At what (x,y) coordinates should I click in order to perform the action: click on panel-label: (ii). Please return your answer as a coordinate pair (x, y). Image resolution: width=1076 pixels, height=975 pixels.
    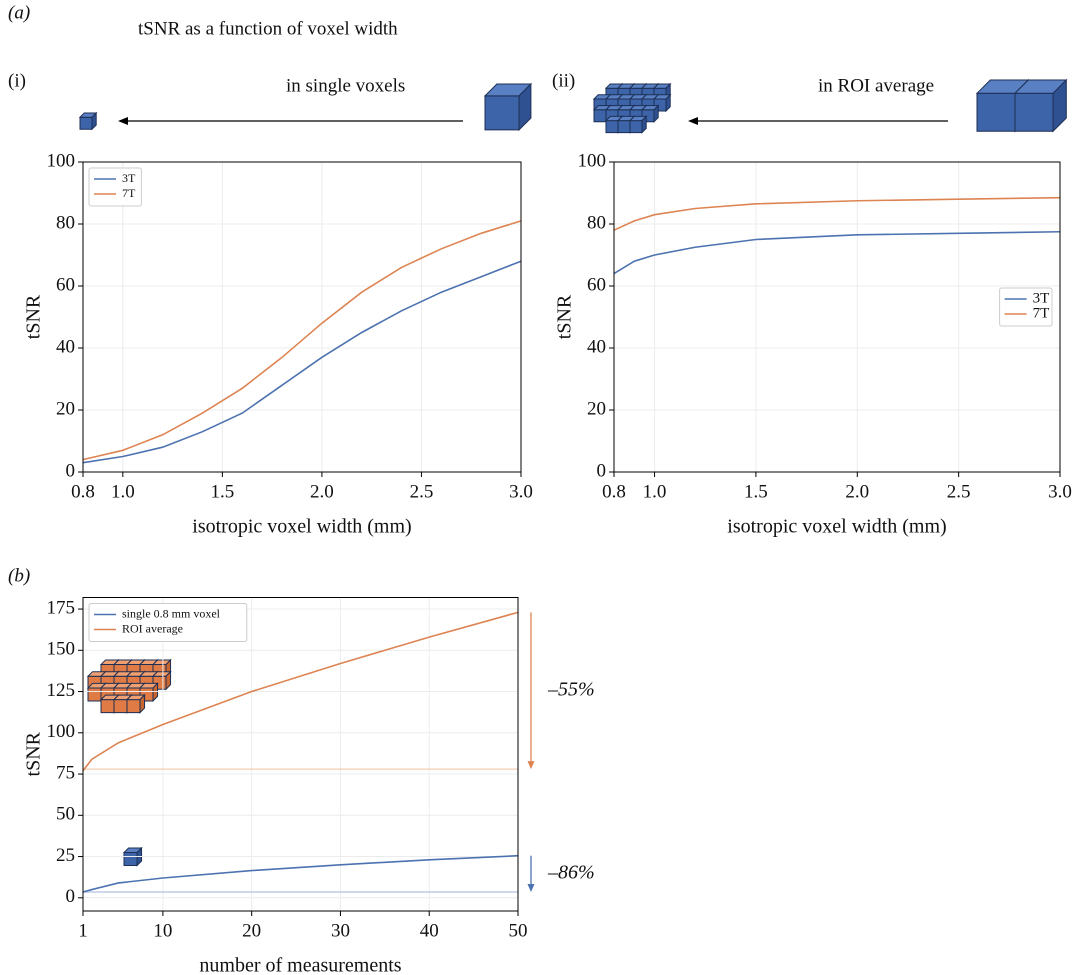
    Looking at the image, I should click on (563, 80).